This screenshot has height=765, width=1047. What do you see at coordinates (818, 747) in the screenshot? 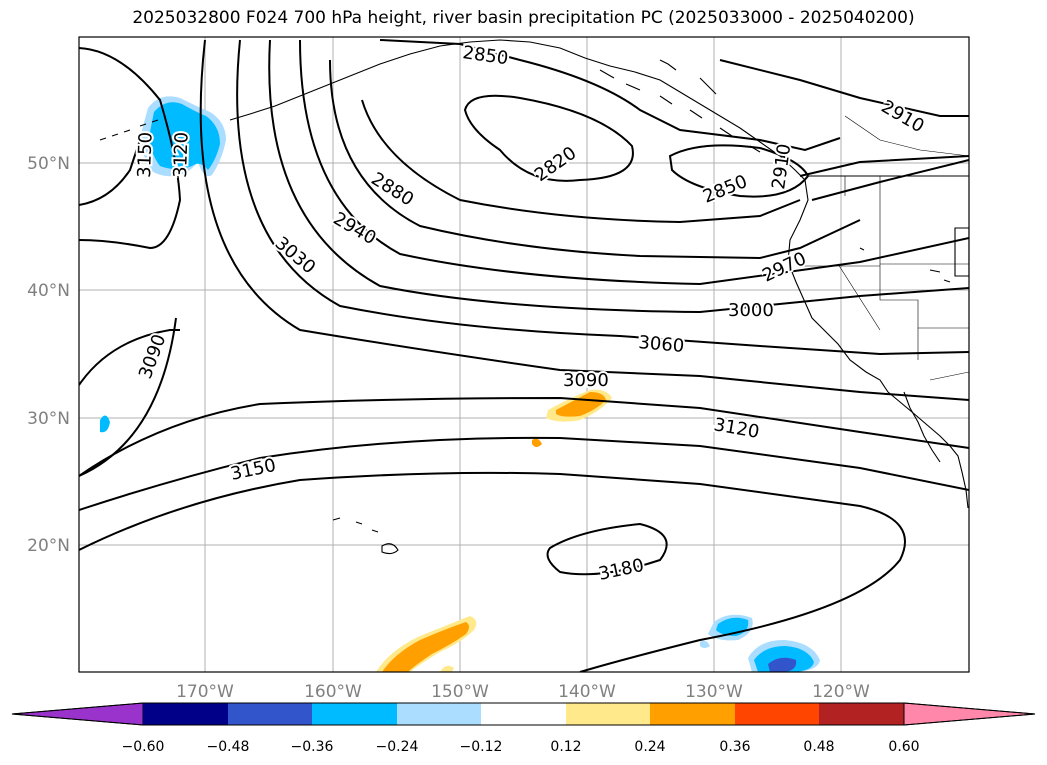
I see `colorbar-tick-label: 0.48` at bounding box center [818, 747].